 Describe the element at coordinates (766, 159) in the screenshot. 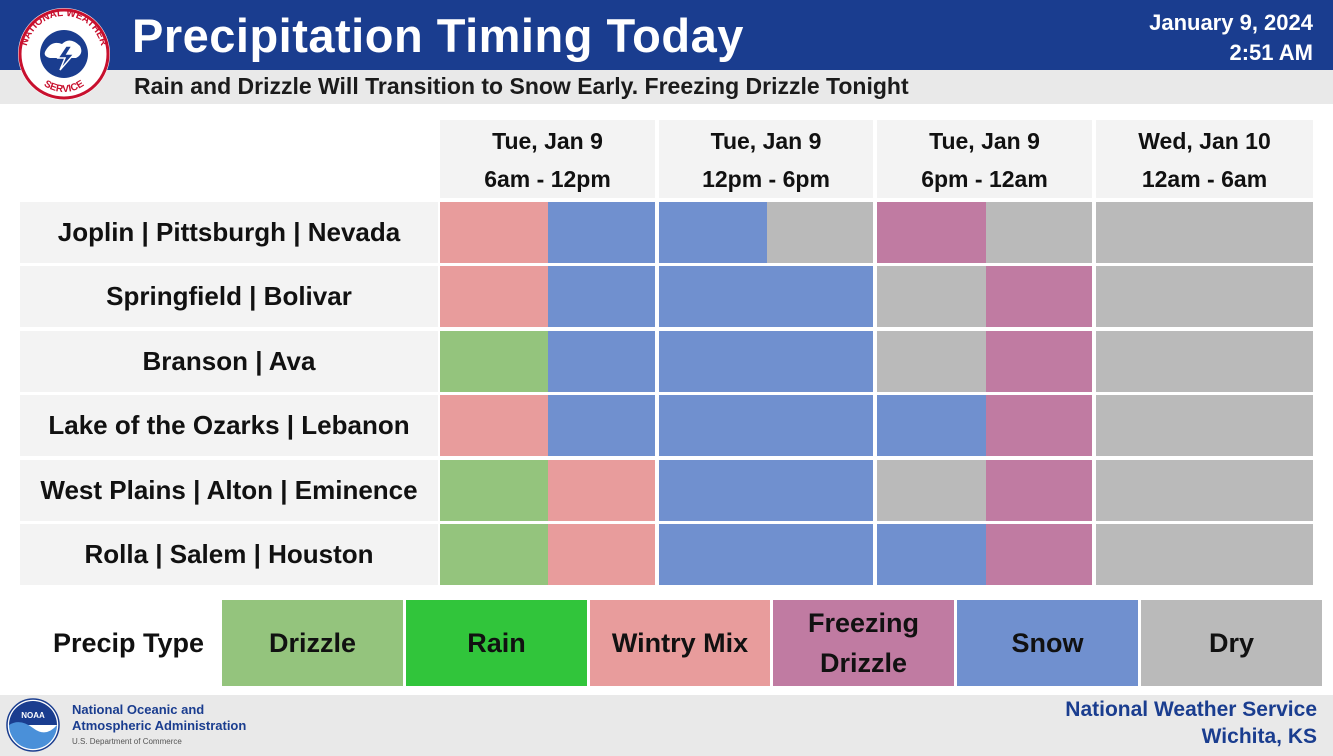

I see `period-header: Tue, Jan 9 12pm - 6pm` at that location.